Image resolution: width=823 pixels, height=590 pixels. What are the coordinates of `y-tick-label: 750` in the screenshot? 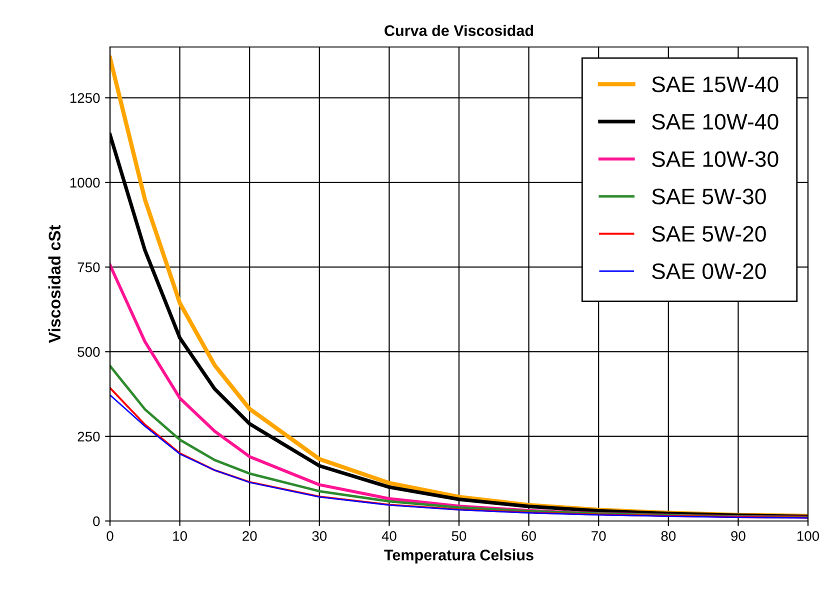 It's located at (89, 267).